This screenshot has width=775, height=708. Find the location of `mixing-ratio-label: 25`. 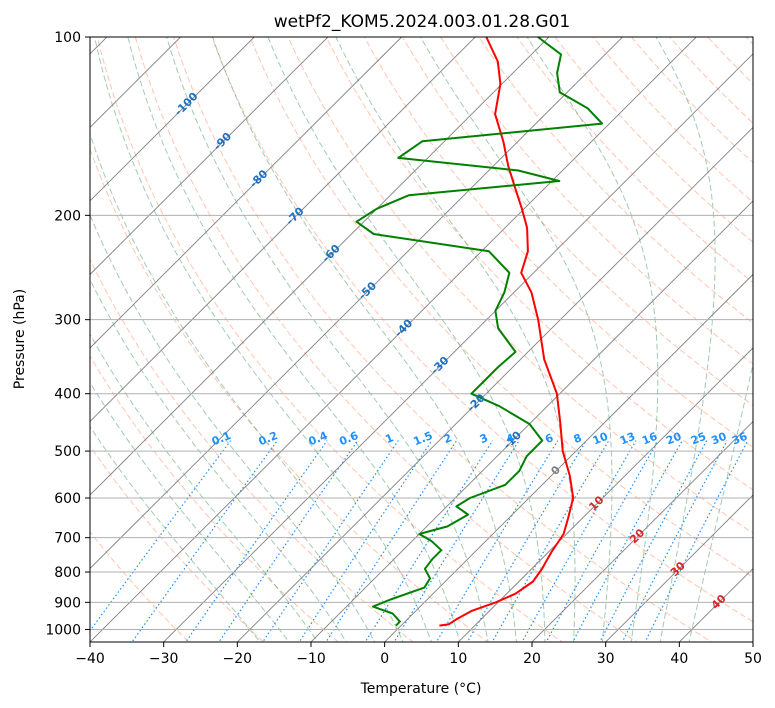

mixing-ratio-label: 25 is located at coordinates (698, 439).